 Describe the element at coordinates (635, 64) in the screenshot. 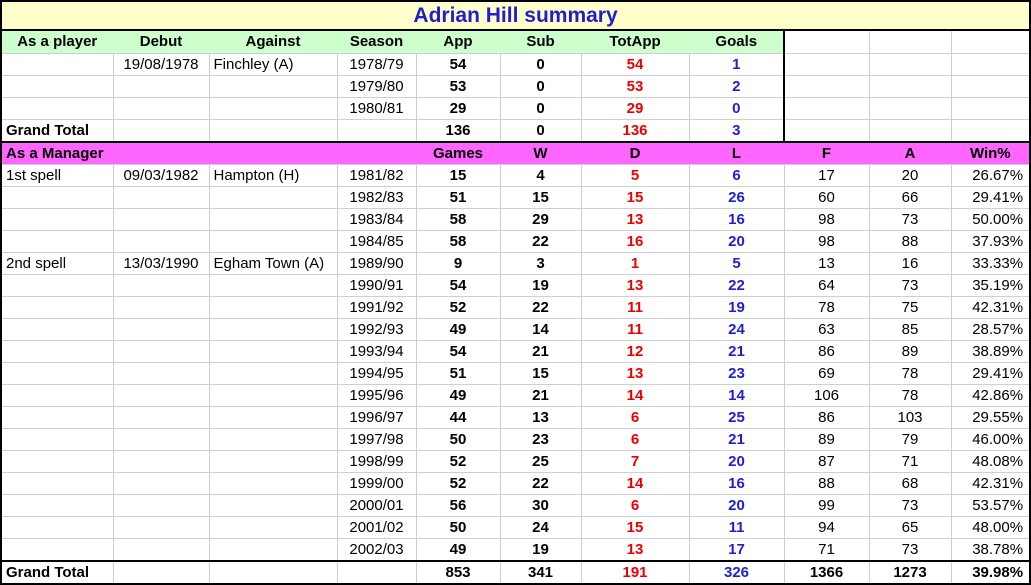

I see `cell-totapp: 54` at that location.